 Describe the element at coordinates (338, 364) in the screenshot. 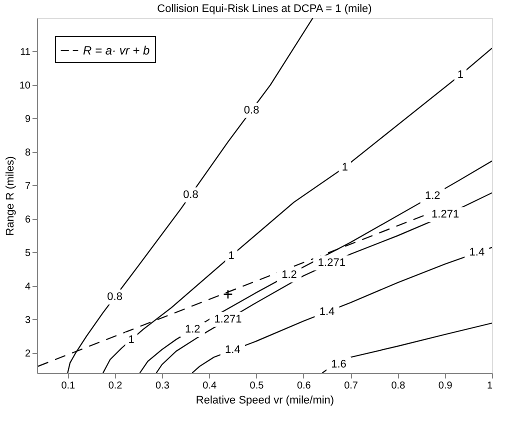

I see `annotation: 1.6` at that location.